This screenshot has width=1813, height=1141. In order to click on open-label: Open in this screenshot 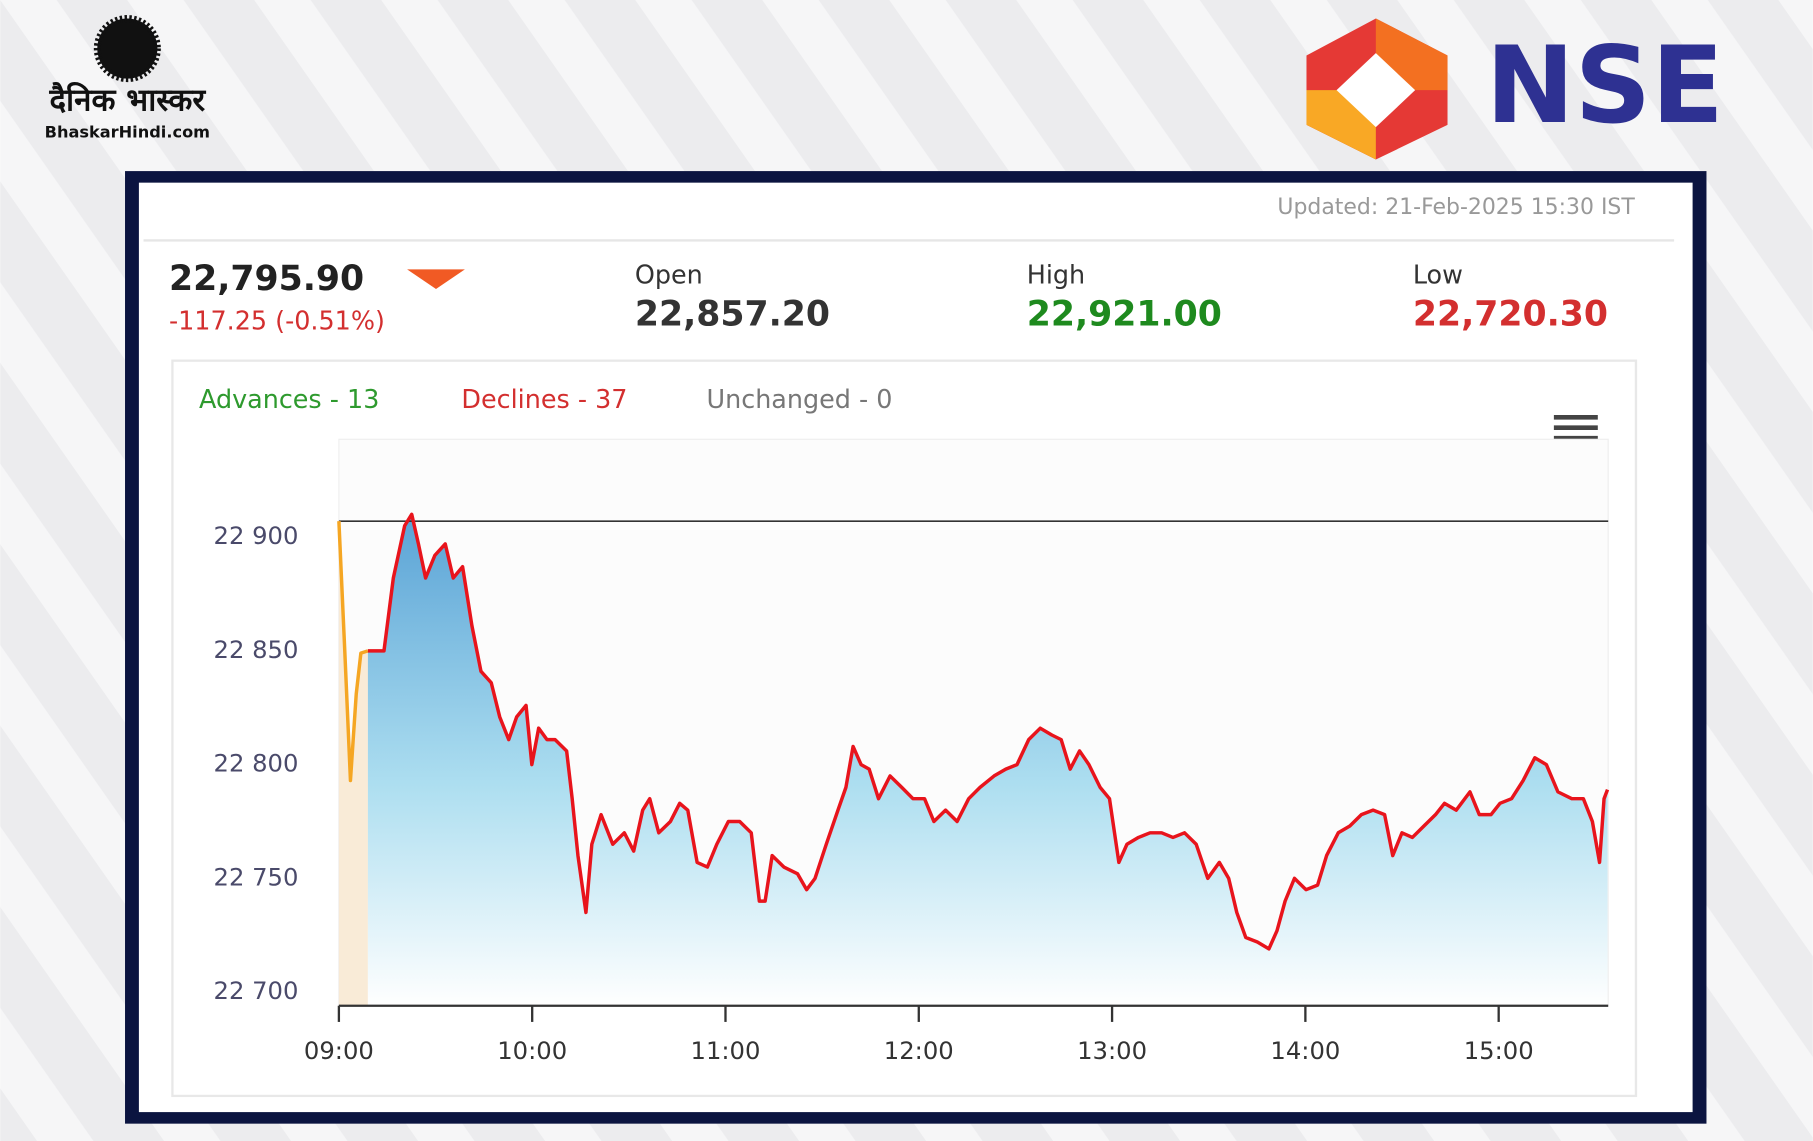, I will do `click(669, 274)`.